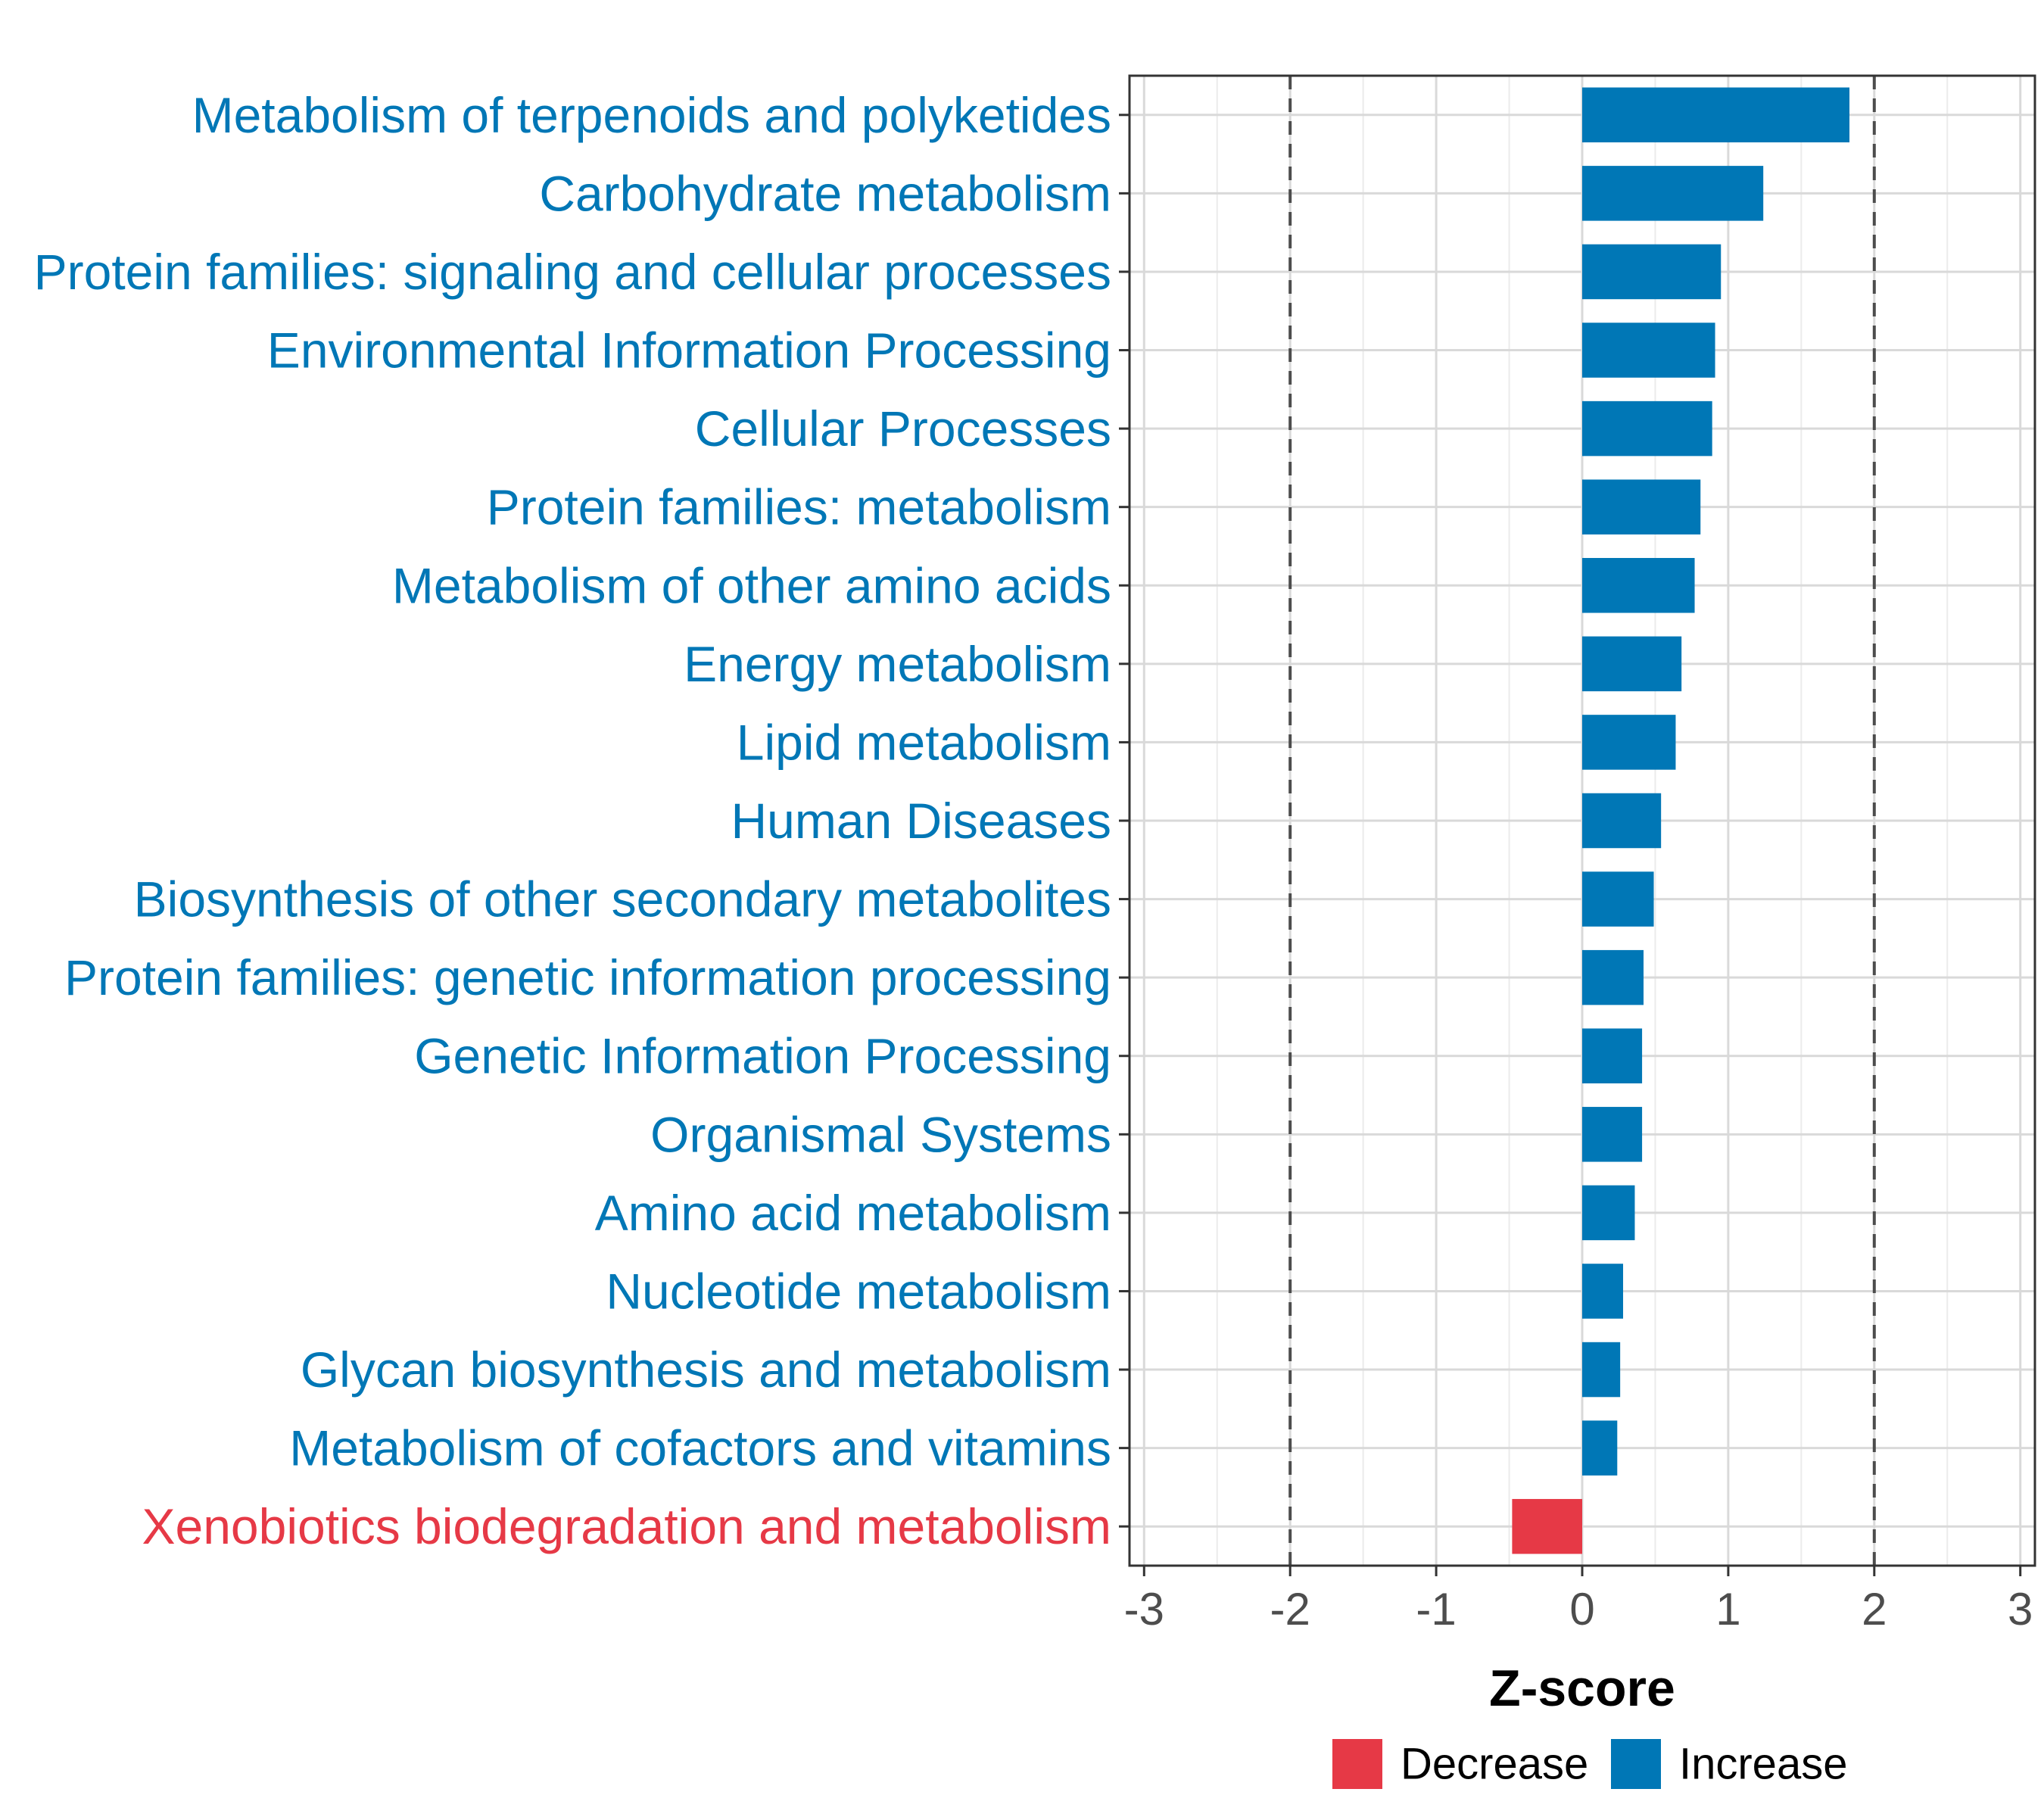 This screenshot has width=2044, height=1817. Describe the element at coordinates (881, 1134) in the screenshot. I see `category-label: Organismal Systems` at that location.